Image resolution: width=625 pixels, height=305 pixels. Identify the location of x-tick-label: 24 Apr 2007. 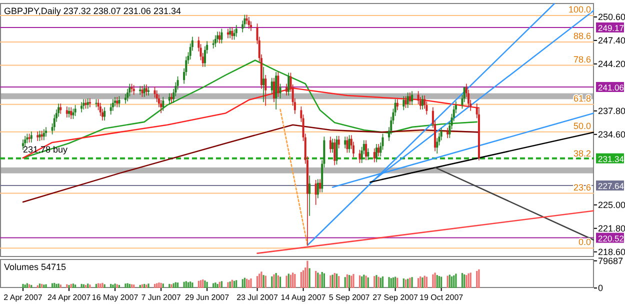
(69, 297).